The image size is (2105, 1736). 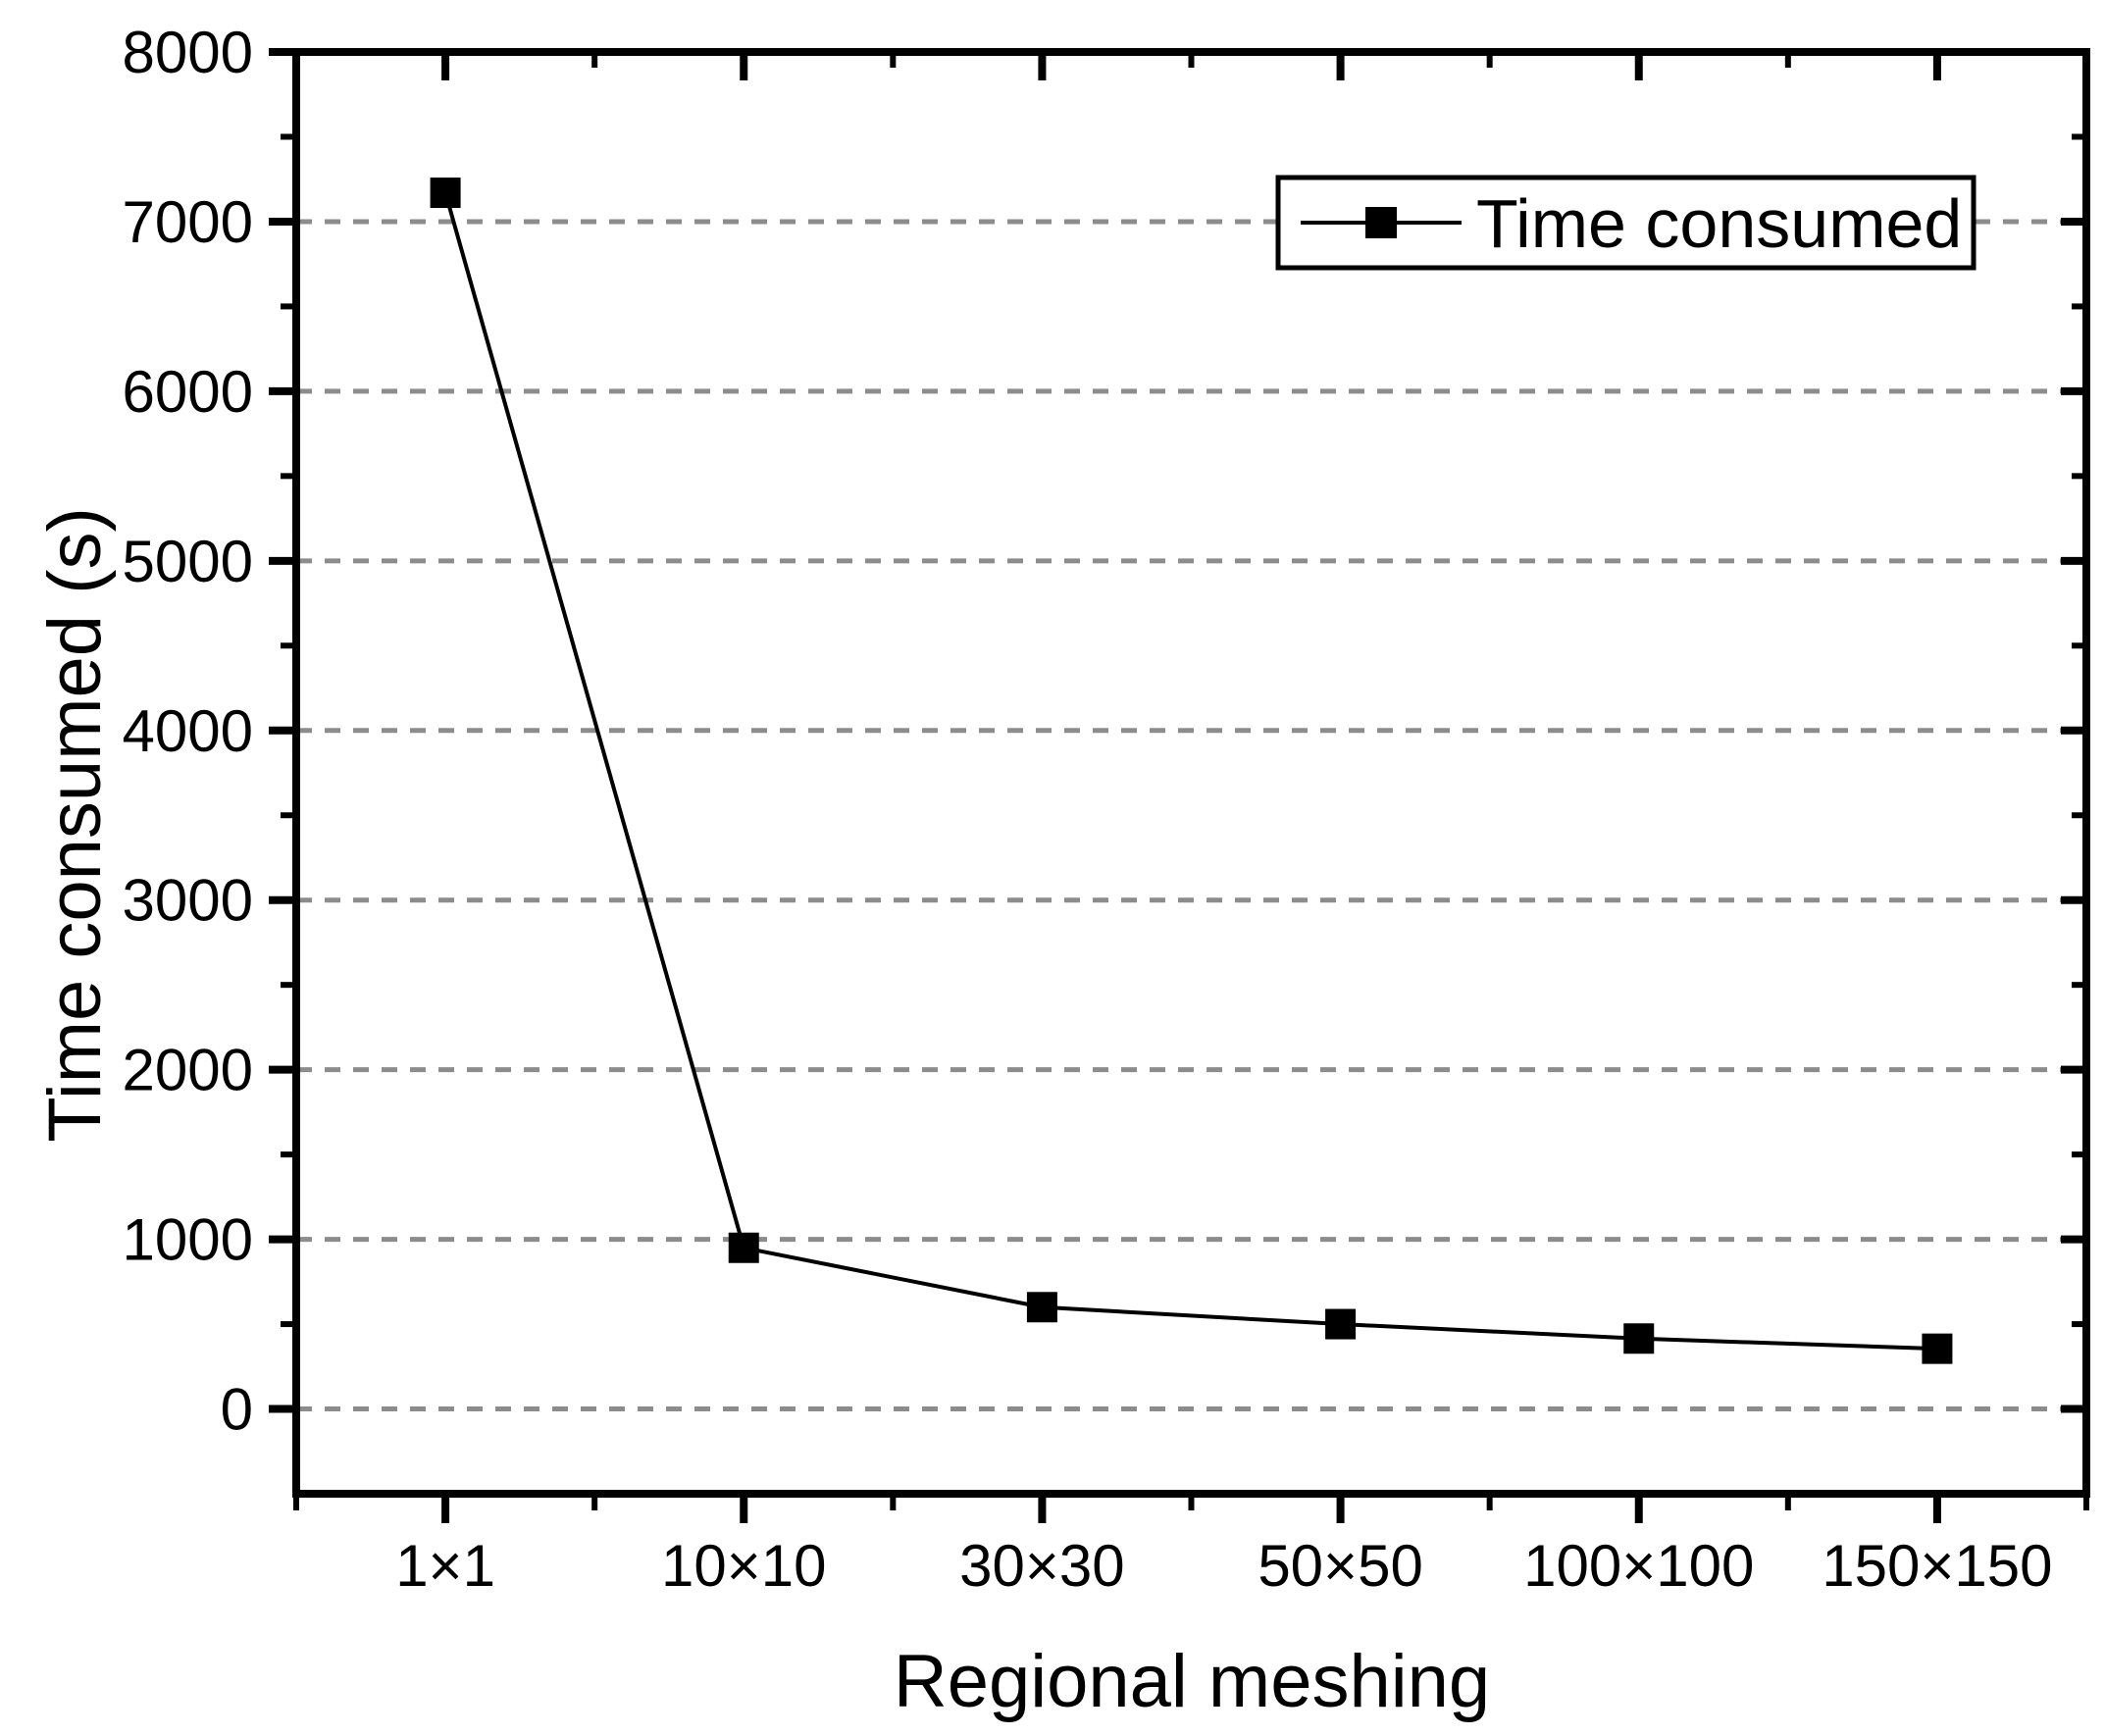 I want to click on y-tick-label: 5000, so click(x=188, y=562).